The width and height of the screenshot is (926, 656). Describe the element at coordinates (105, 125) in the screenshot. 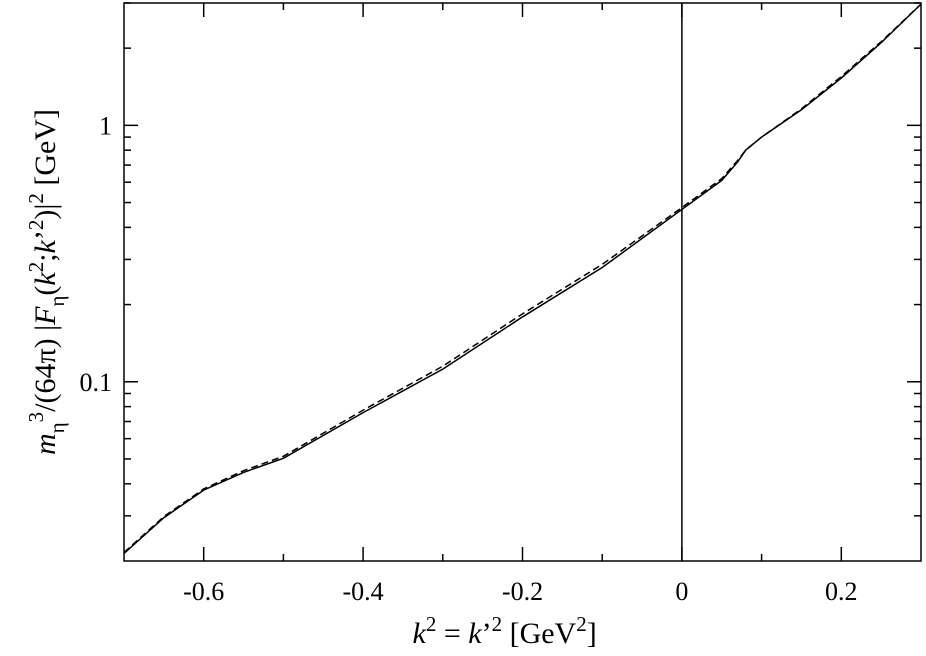

I see `y-tick-label: 1` at that location.